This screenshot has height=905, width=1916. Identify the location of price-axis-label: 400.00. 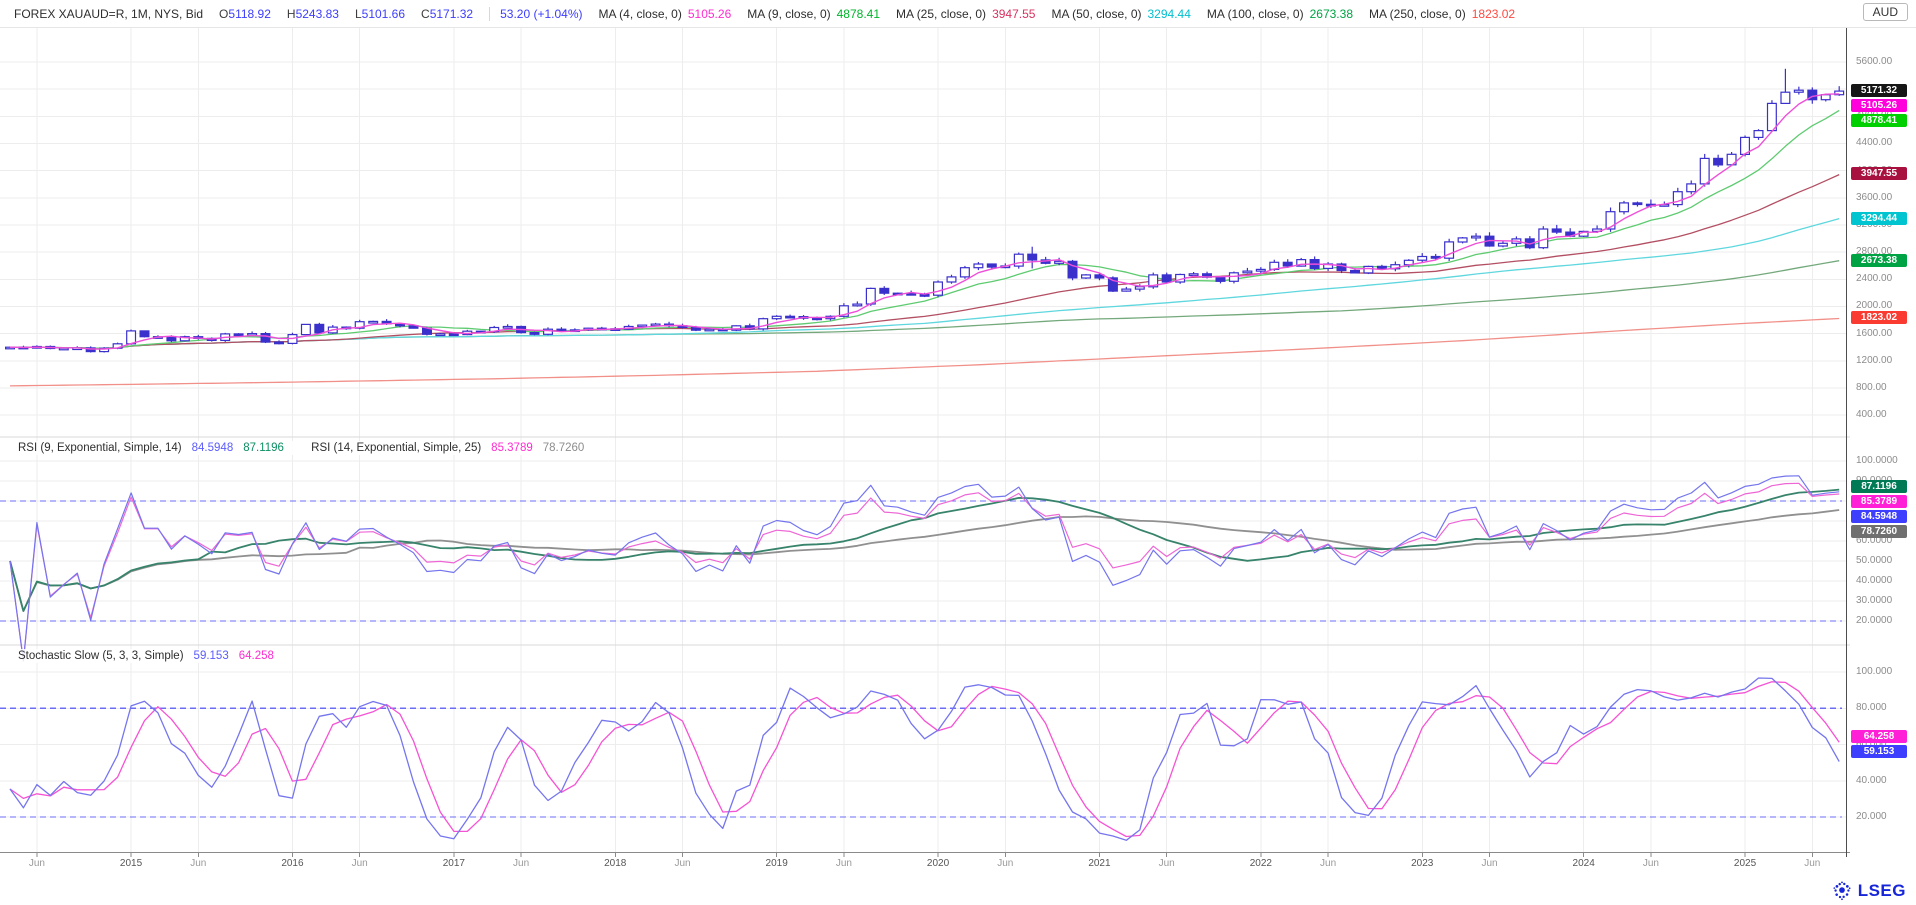
(1871, 415).